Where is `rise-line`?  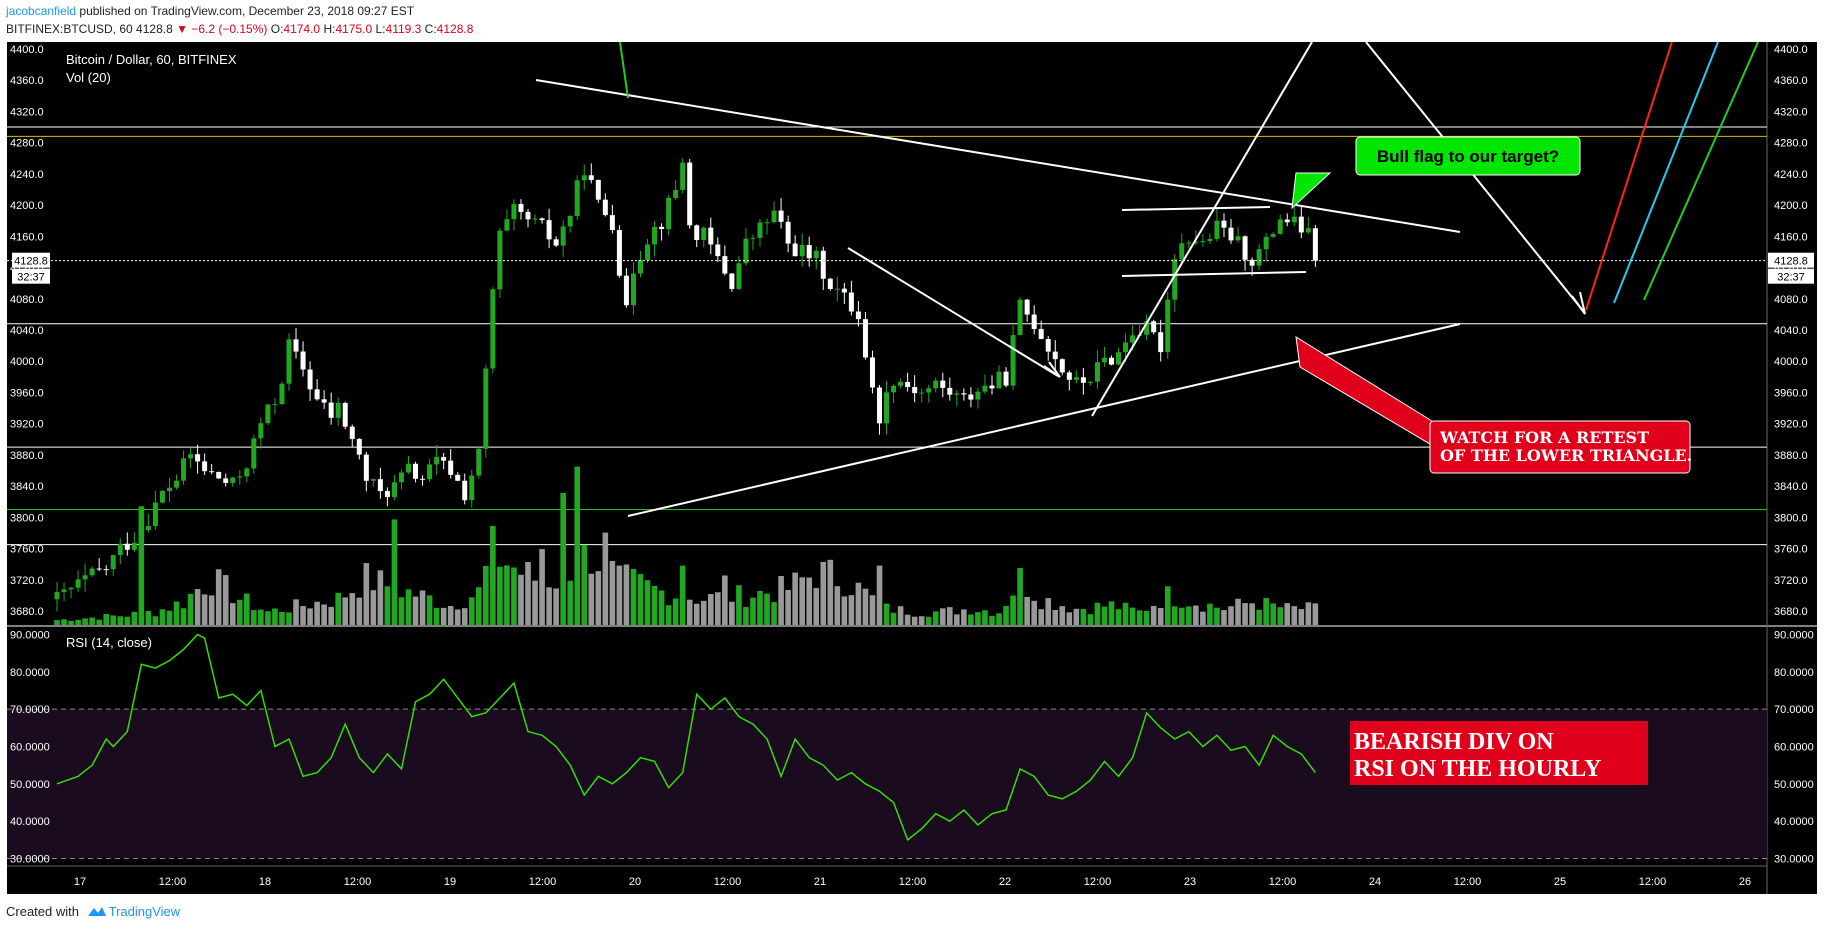
rise-line is located at coordinates (1202, 229).